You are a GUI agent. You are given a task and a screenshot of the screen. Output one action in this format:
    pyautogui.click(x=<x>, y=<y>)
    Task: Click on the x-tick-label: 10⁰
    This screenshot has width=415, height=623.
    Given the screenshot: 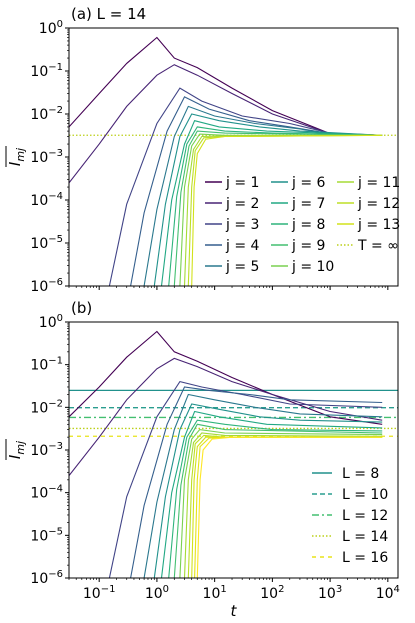 What is the action you would take?
    pyautogui.click(x=157, y=593)
    